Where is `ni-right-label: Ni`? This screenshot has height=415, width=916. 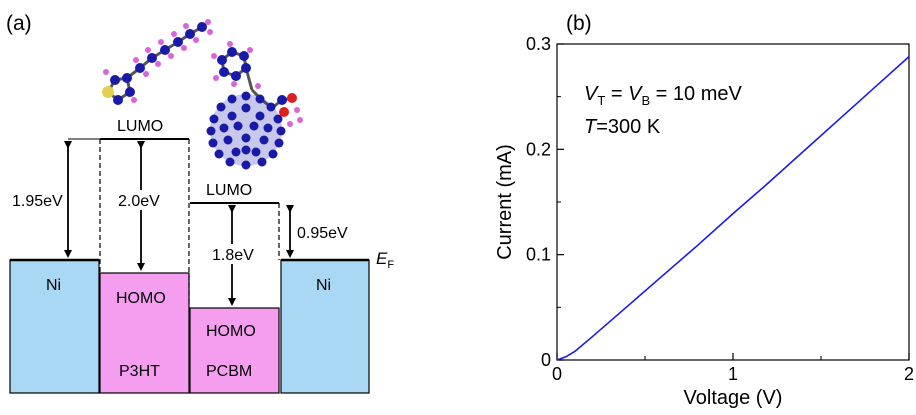
ni-right-label: Ni is located at coordinates (323, 285).